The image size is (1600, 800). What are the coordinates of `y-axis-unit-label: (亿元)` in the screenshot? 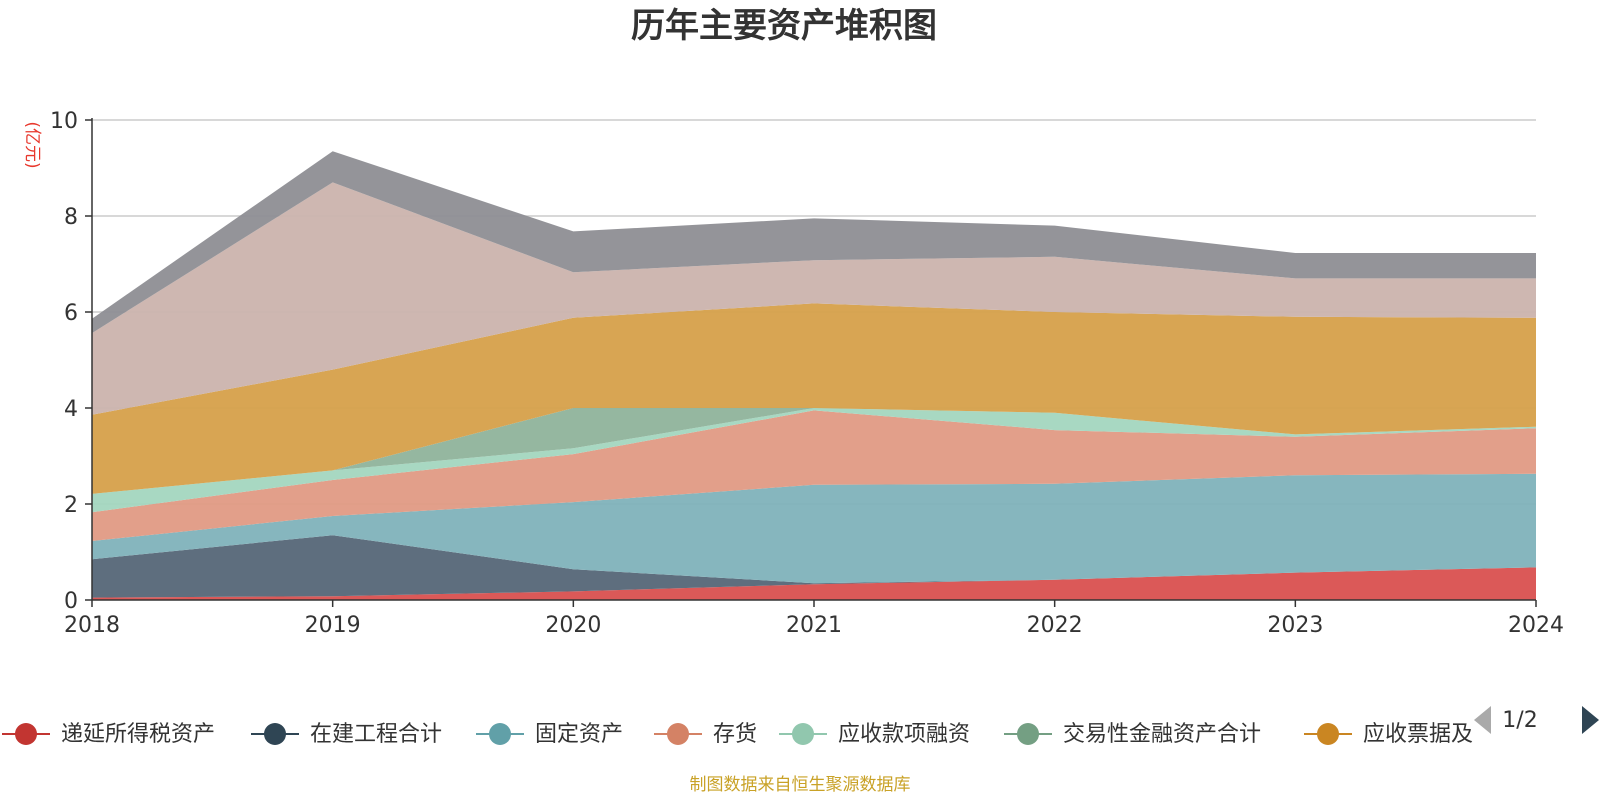 It's located at (32, 144).